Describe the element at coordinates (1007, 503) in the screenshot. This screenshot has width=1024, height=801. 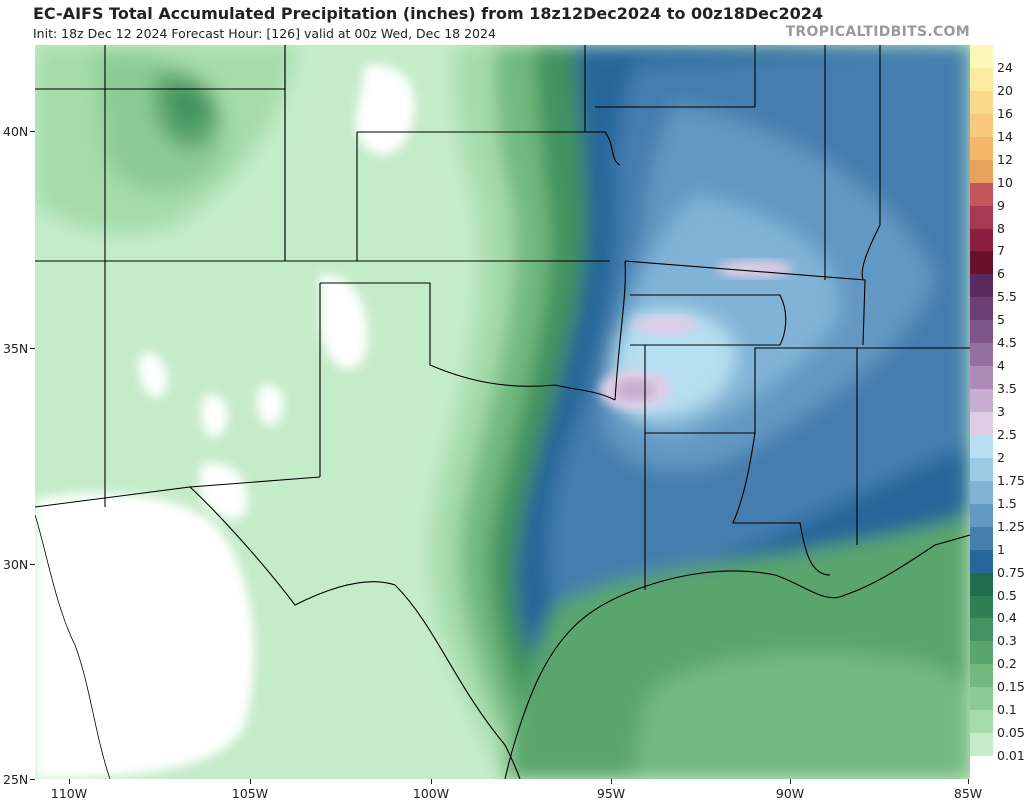
I see `colorbar-label: 1.5` at that location.